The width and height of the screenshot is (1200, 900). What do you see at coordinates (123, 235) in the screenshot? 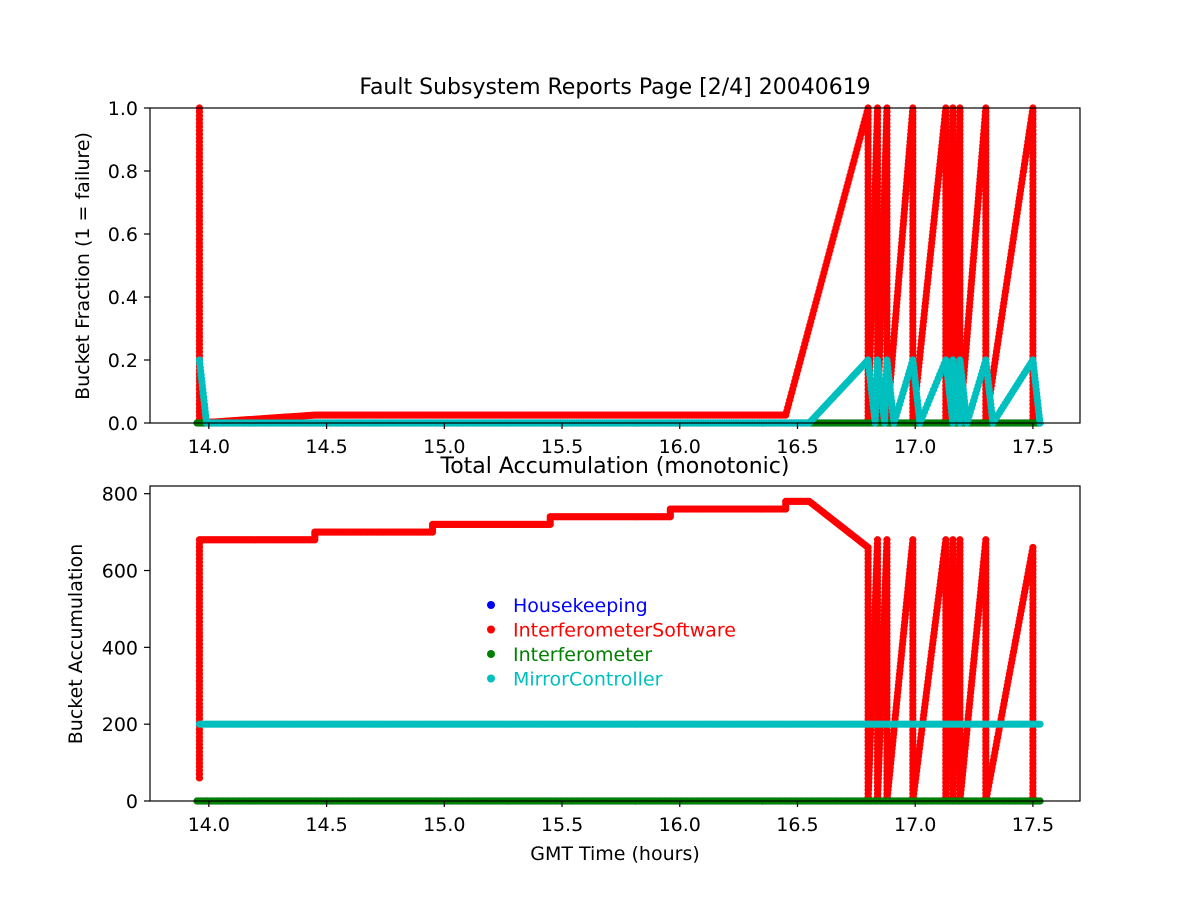
I see `y-tick-label: 0.6` at bounding box center [123, 235].